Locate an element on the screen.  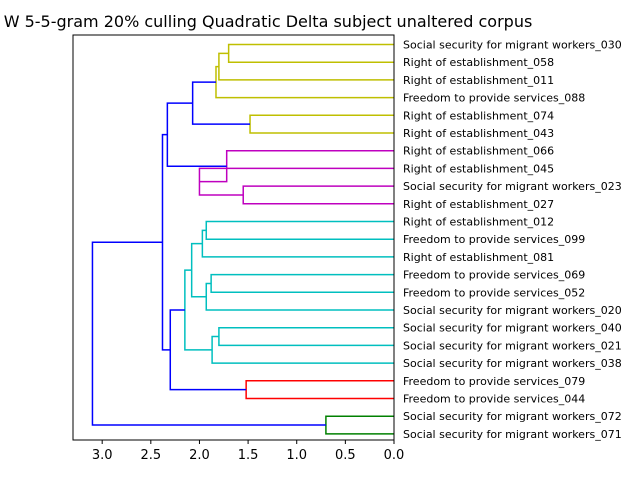
leaf-label: Social security for migrant workers_023 is located at coordinates (512, 186).